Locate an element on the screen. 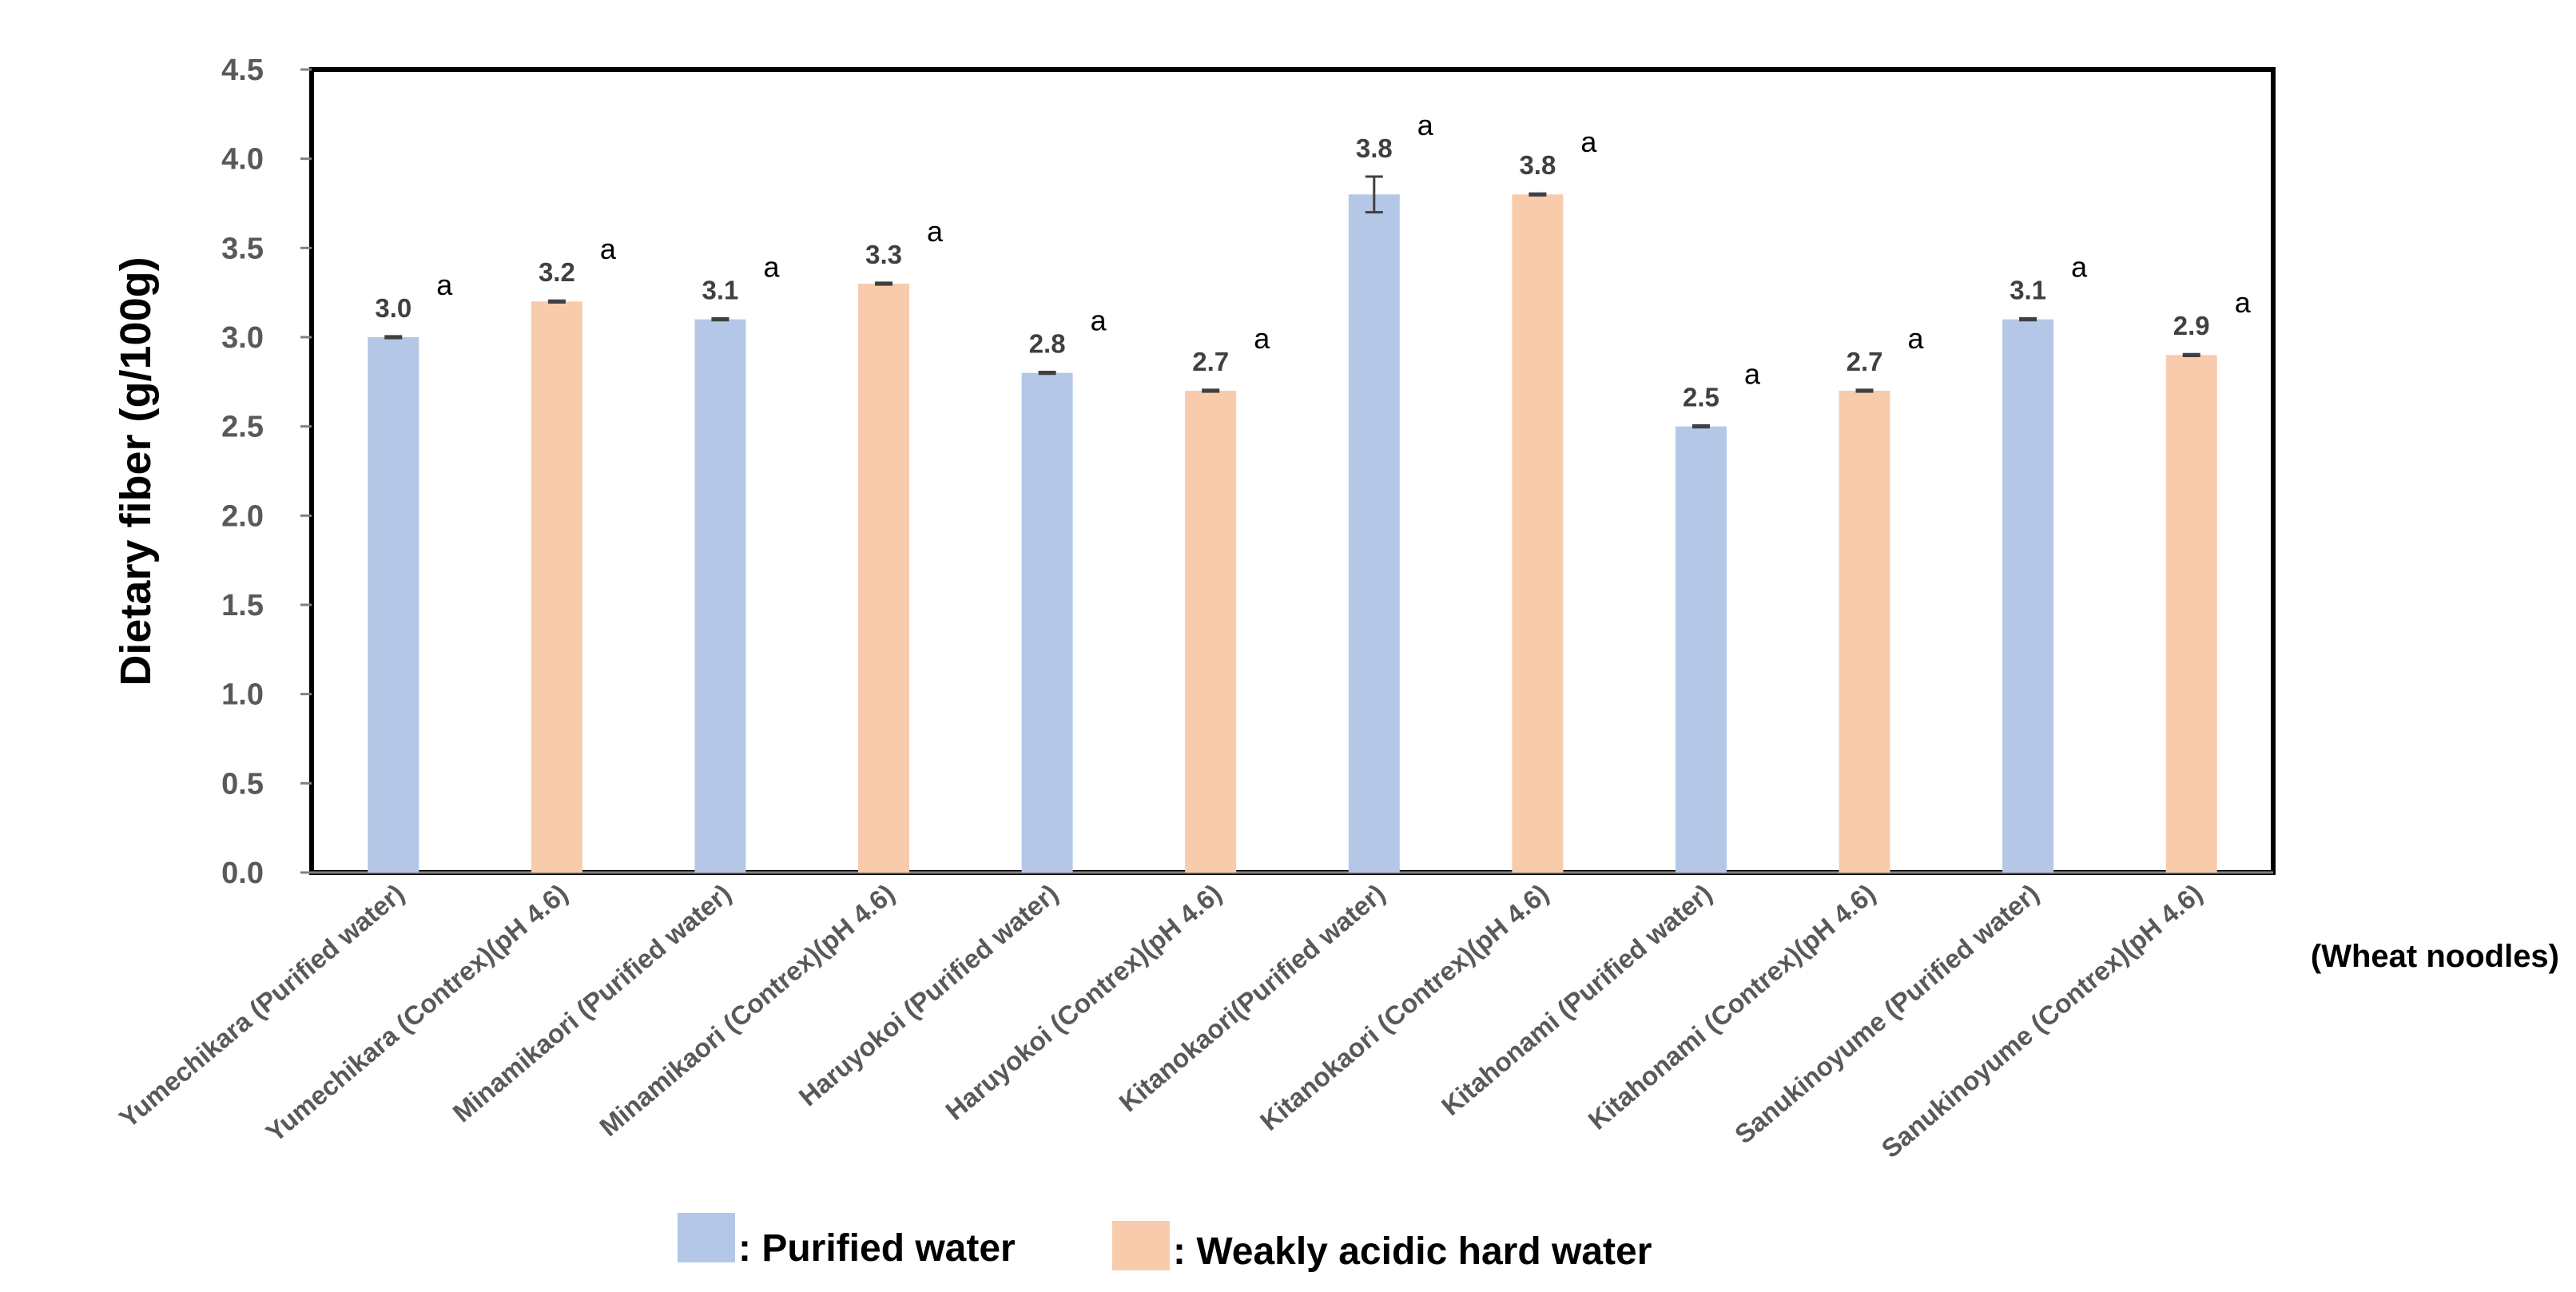 The width and height of the screenshot is (2576, 1292). data-label: 2.5 is located at coordinates (1701, 398).